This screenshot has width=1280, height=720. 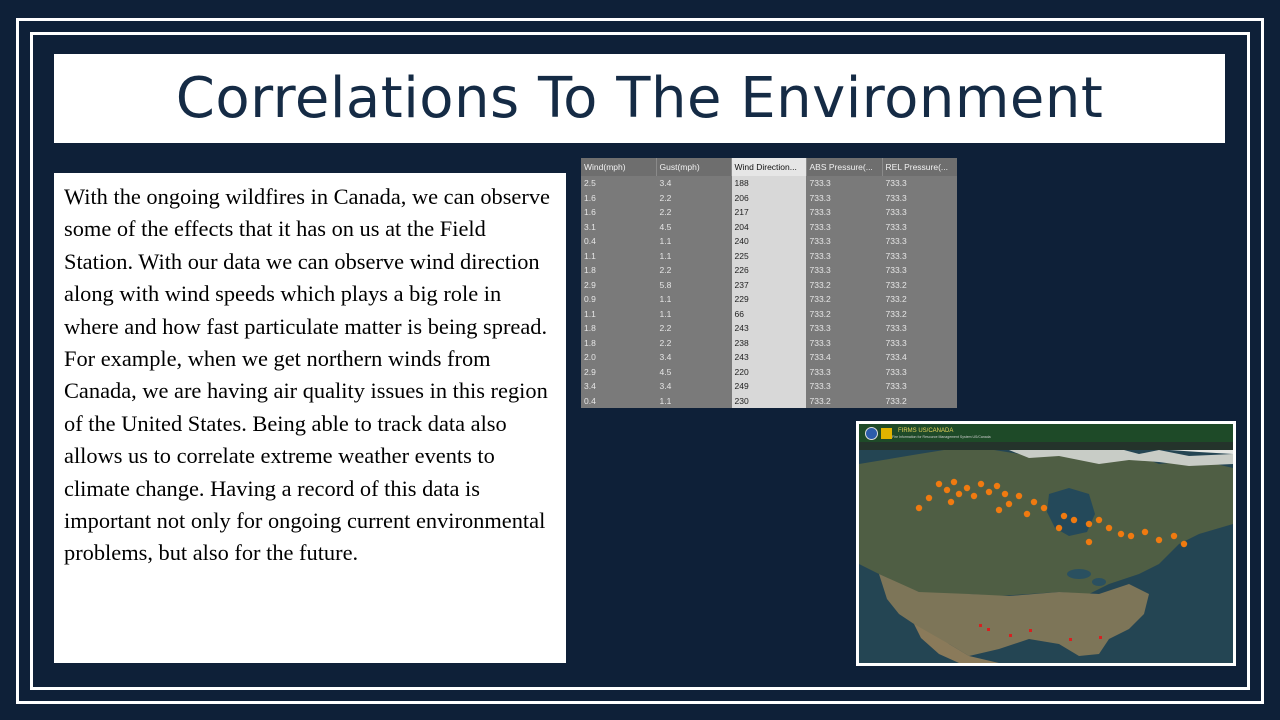 What do you see at coordinates (639, 98) in the screenshot?
I see `slide-title: Correlations To The Environment` at bounding box center [639, 98].